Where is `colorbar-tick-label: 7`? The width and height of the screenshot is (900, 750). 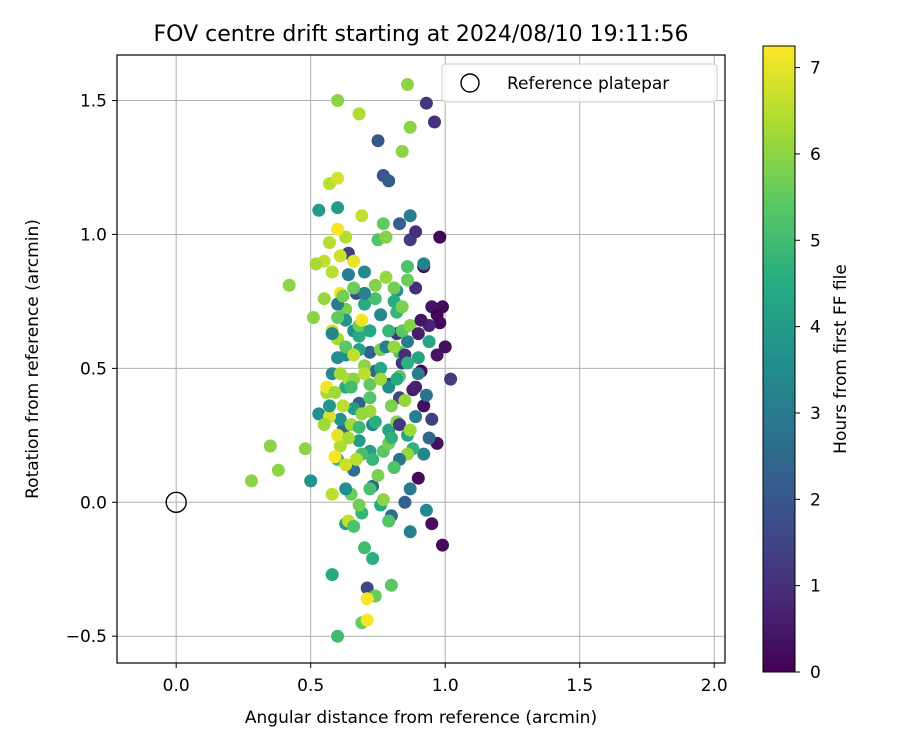 colorbar-tick-label: 7 is located at coordinates (815, 69).